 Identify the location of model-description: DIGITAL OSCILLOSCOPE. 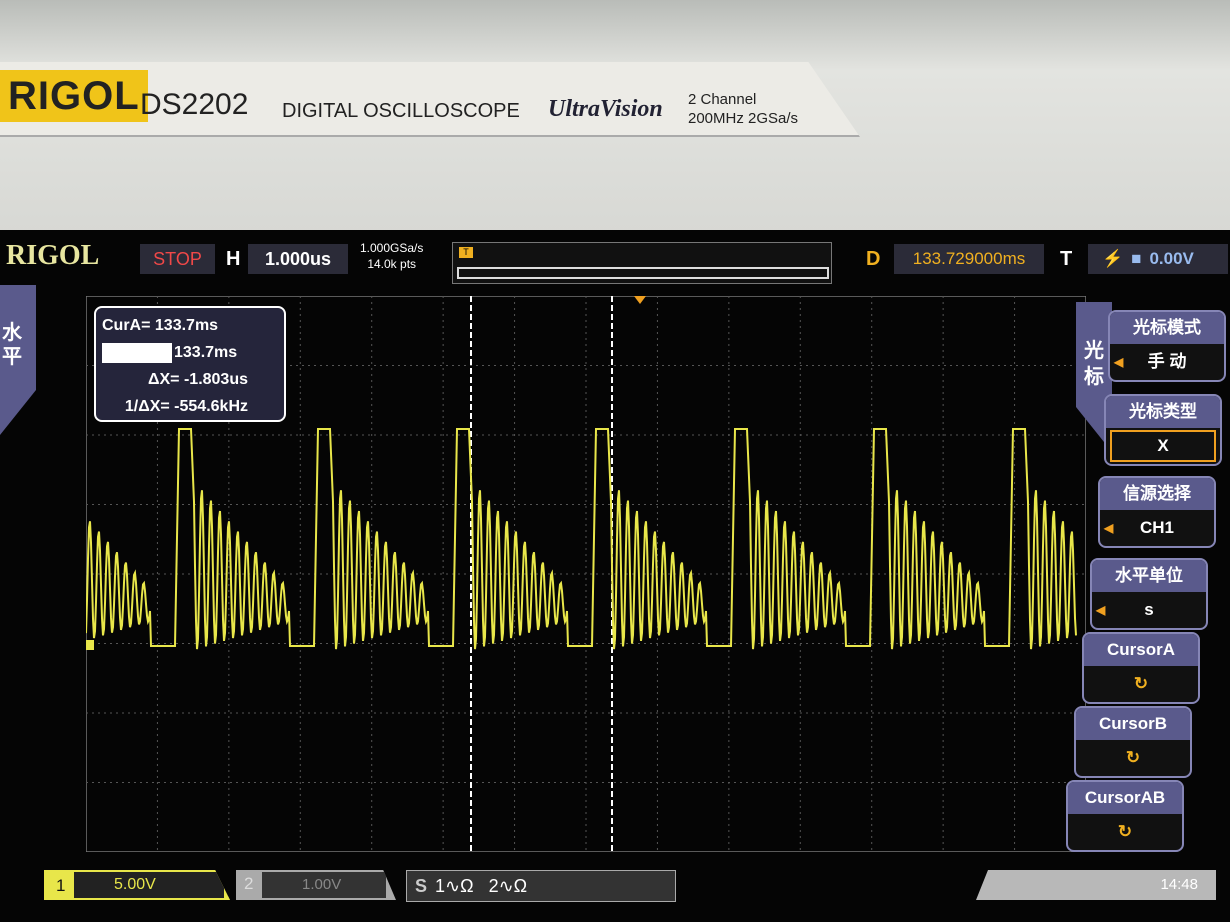
(401, 111).